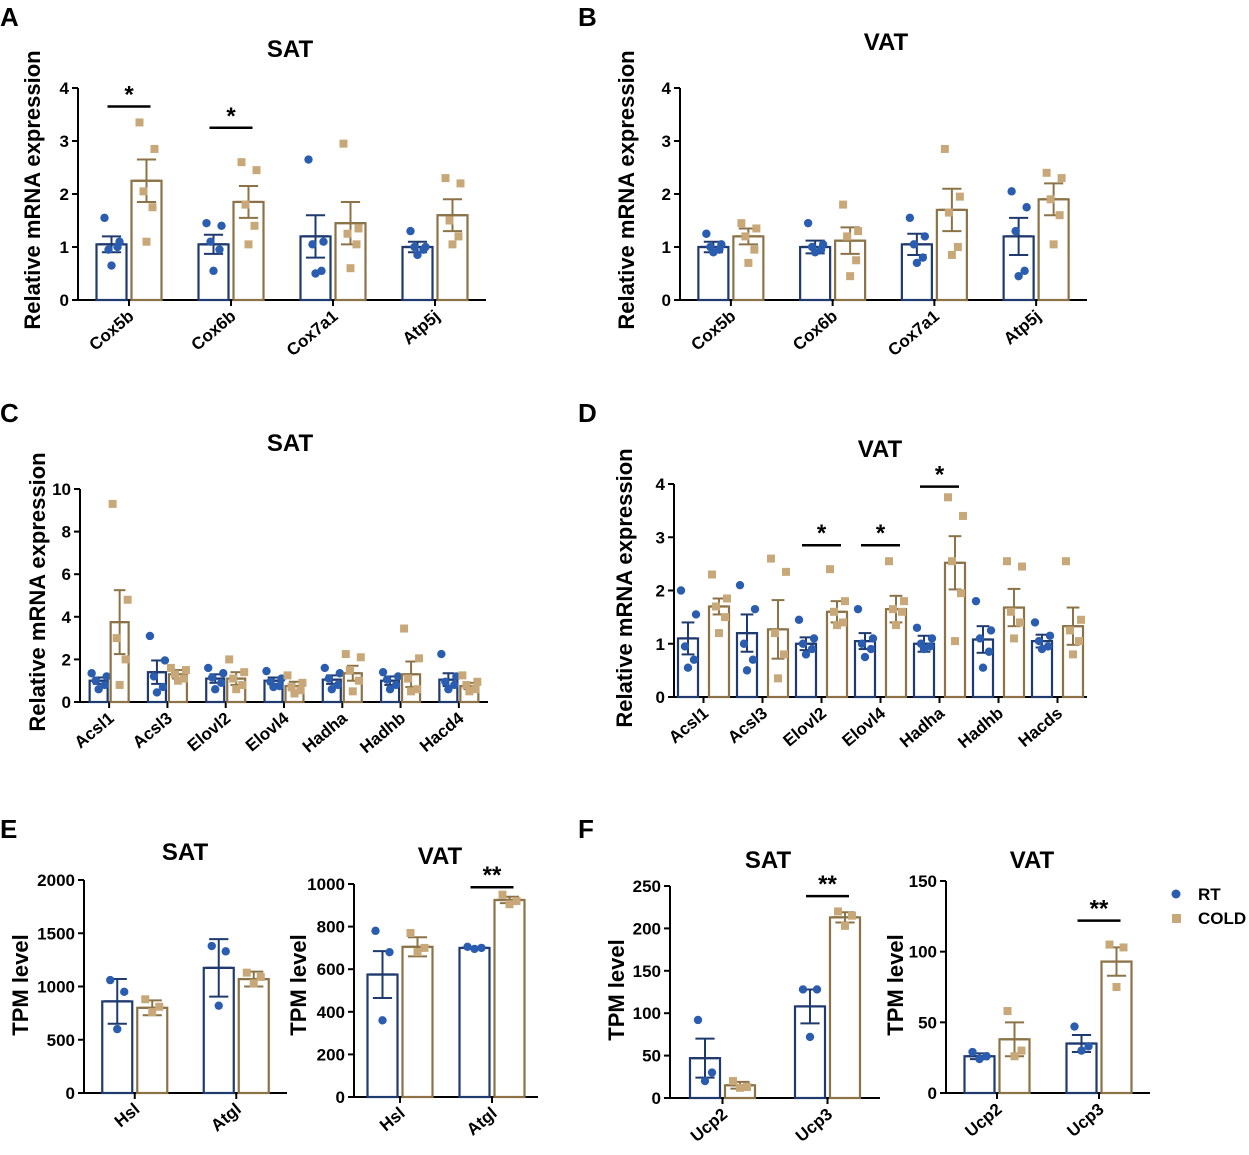 Image resolution: width=1249 pixels, height=1155 pixels. What do you see at coordinates (56, 880) in the screenshot?
I see `y-tick-label: 2000` at bounding box center [56, 880].